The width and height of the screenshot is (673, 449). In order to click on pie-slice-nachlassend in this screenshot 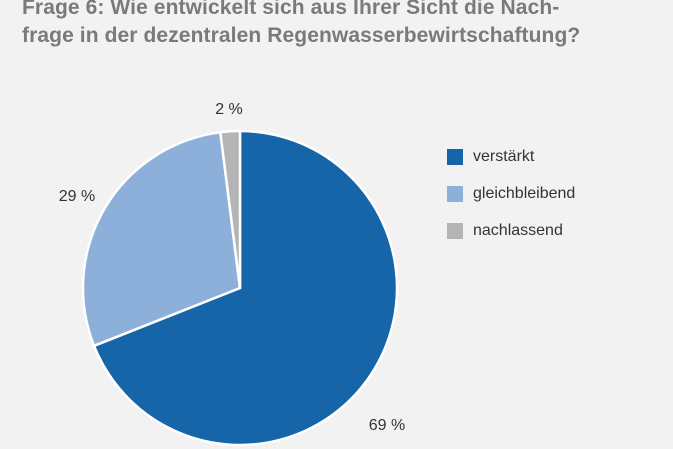, I will do `click(230, 209)`.